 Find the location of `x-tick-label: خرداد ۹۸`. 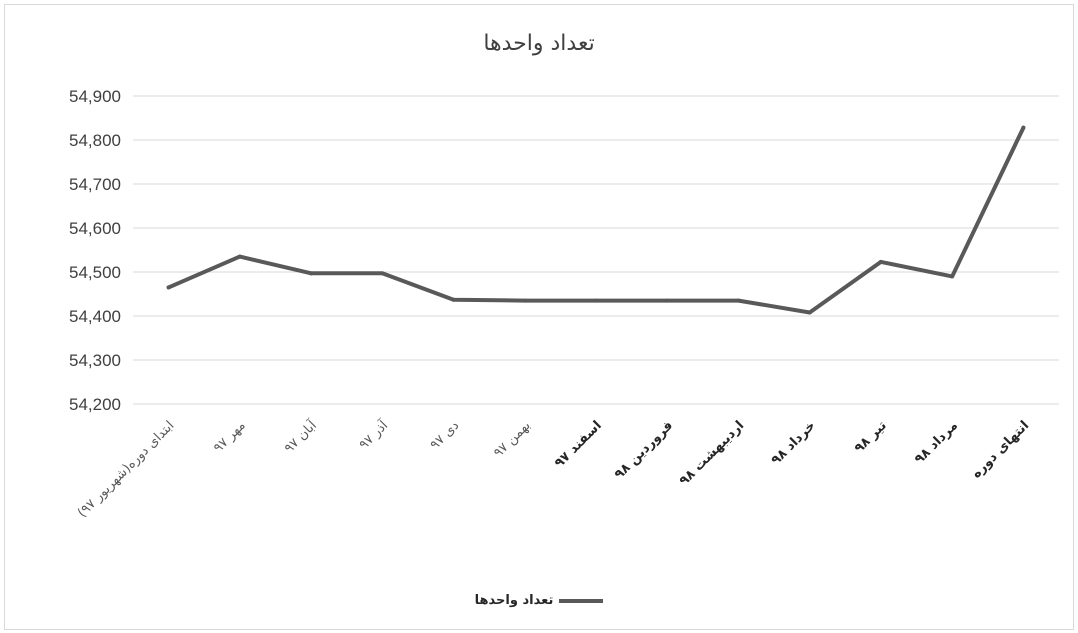

x-tick-label: خرداد ۹۸ is located at coordinates (794, 443).